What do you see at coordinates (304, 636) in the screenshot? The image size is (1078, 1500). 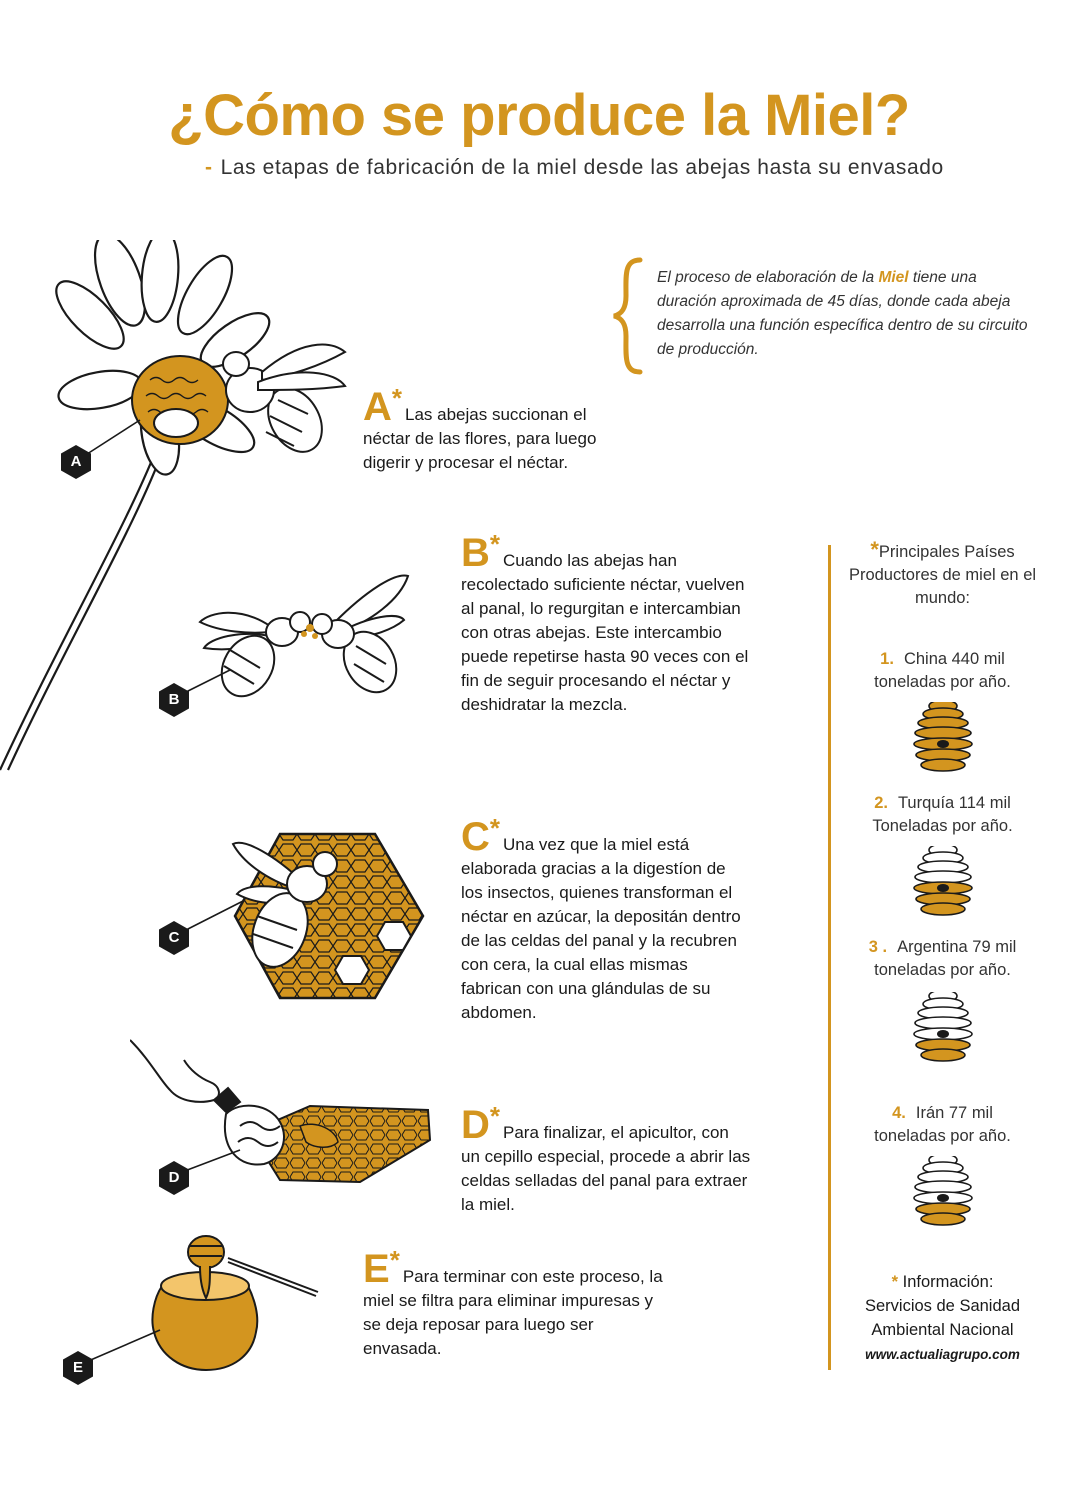 I see `bees-exchange-illustration` at bounding box center [304, 636].